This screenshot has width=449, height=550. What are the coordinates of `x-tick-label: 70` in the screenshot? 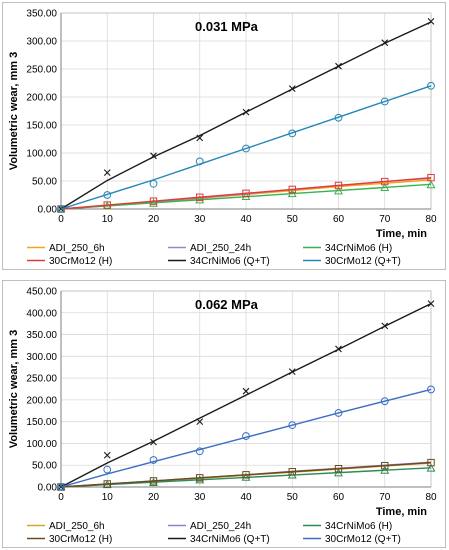 It's located at (385, 497).